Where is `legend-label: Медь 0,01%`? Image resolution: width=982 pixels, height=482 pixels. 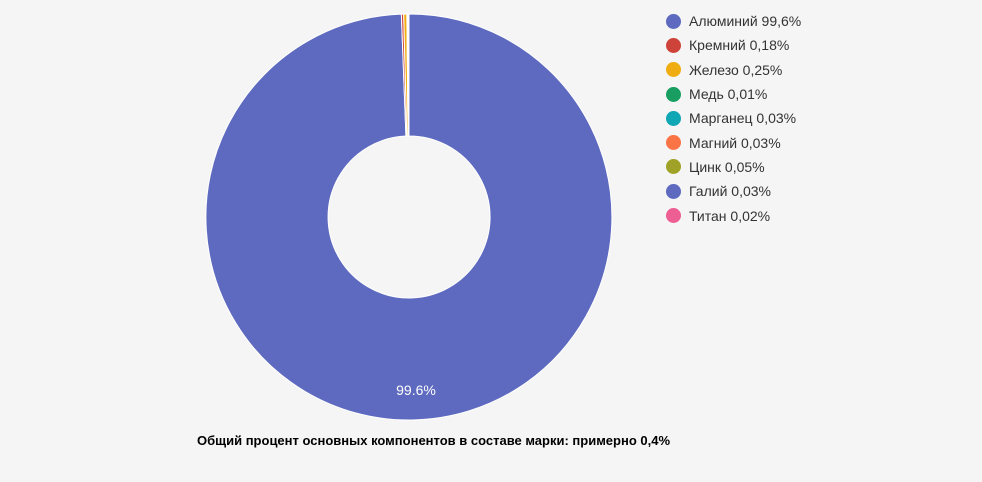 legend-label: Медь 0,01% is located at coordinates (728, 94).